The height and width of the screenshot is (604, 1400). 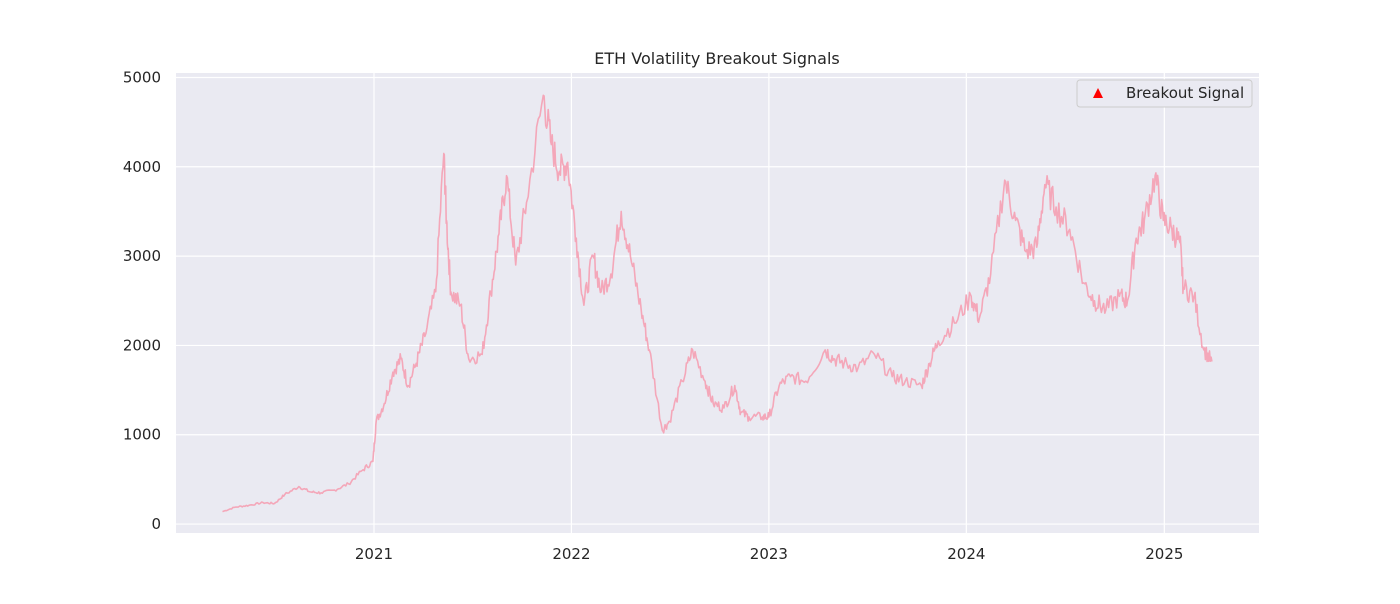 What do you see at coordinates (1185, 93) in the screenshot?
I see `legend-label: Breakout Signal` at bounding box center [1185, 93].